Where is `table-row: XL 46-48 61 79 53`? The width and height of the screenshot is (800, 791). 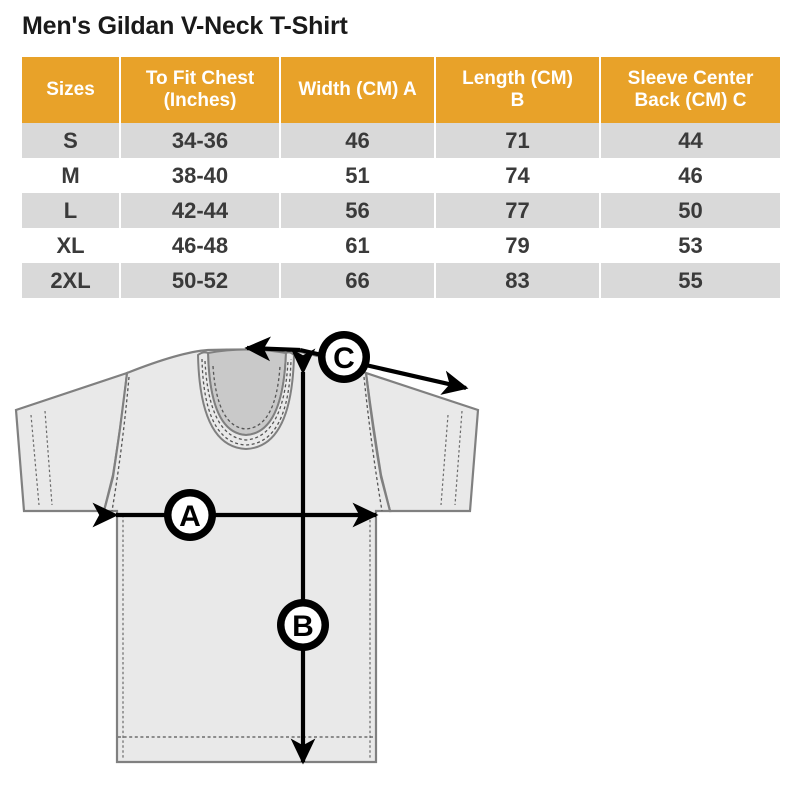
table-row: XL 46-48 61 79 53 is located at coordinates (401, 245).